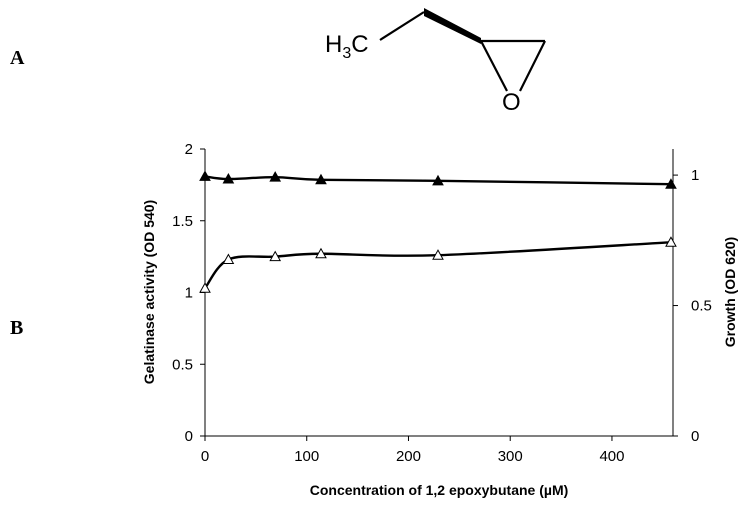 The width and height of the screenshot is (744, 511). Describe the element at coordinates (205, 456) in the screenshot. I see `x-tick-label: 0` at that location.